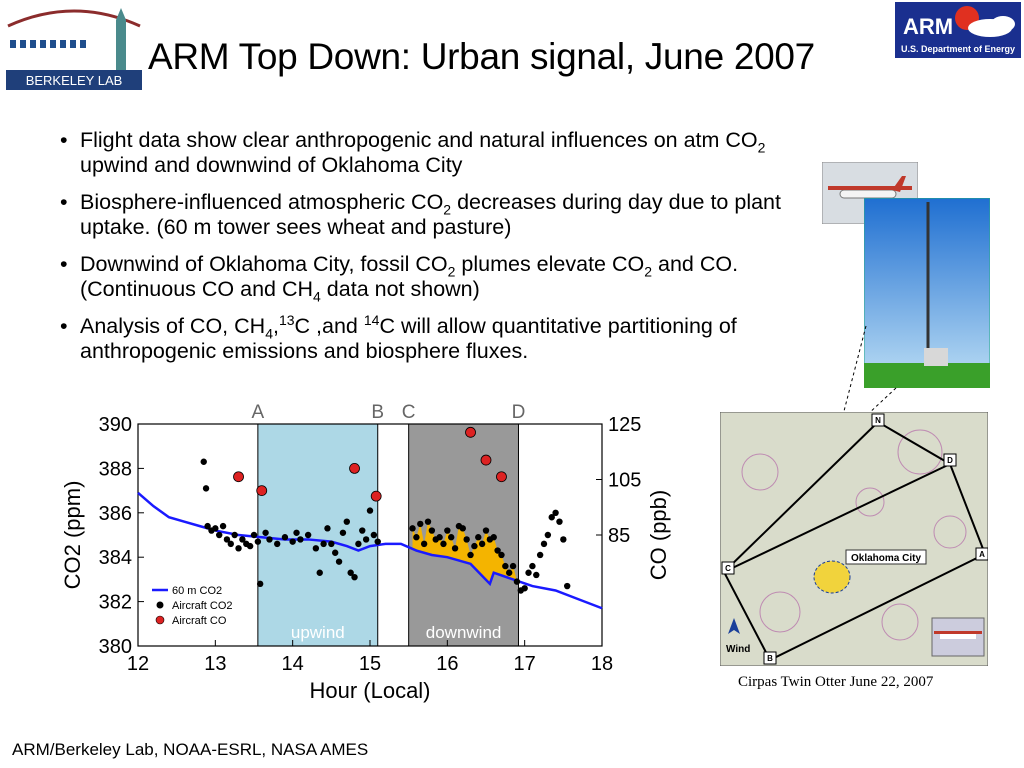  Describe the element at coordinates (215, 664) in the screenshot. I see `x-tick-label: 13` at that location.